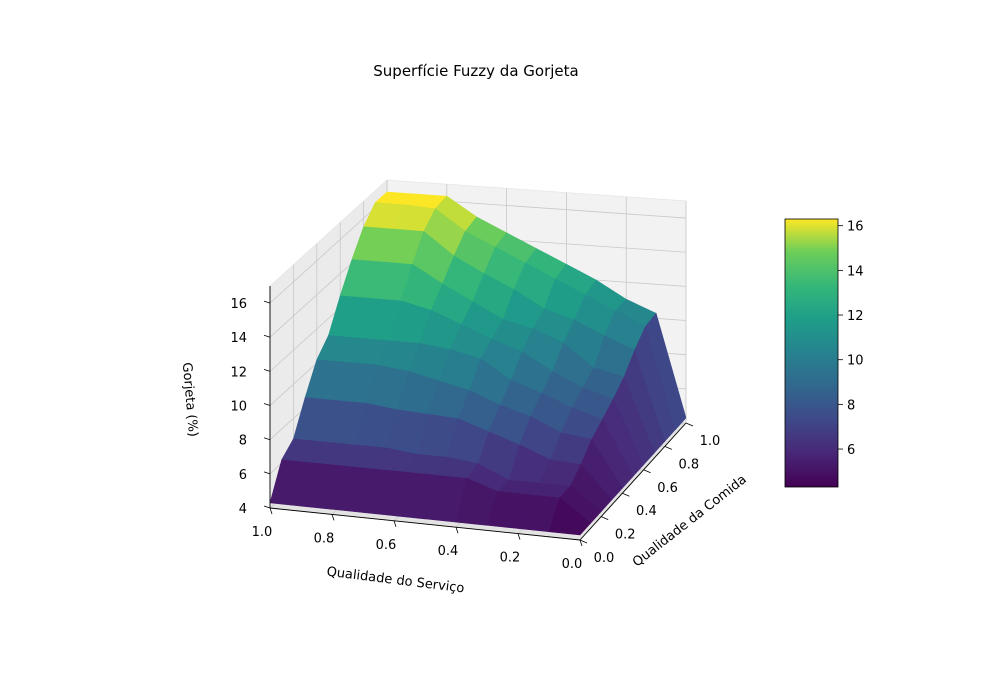  Describe the element at coordinates (690, 521) in the screenshot. I see `y-axis-label: Qualidade da Comida` at that location.